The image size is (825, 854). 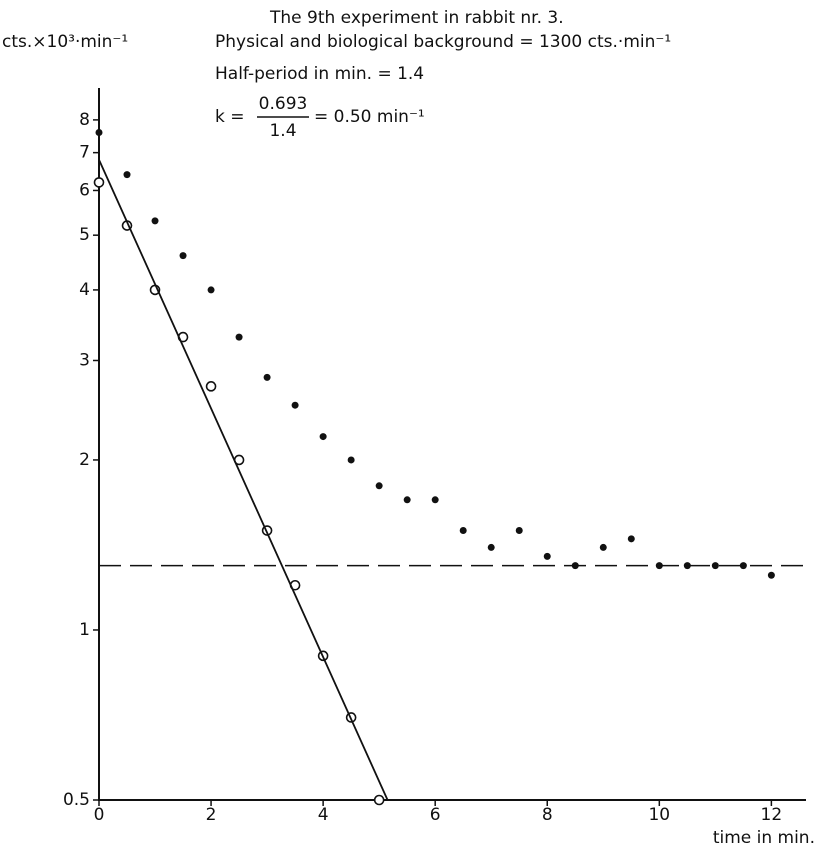 What do you see at coordinates (283, 104) in the screenshot?
I see `formula-numerator: 0.693` at bounding box center [283, 104].